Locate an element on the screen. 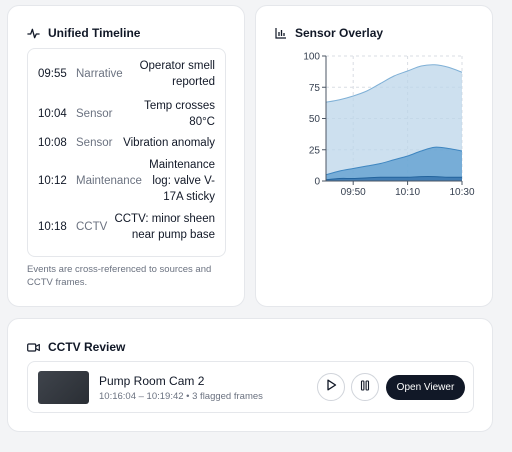  y-tick-label: 25 is located at coordinates (315, 150).